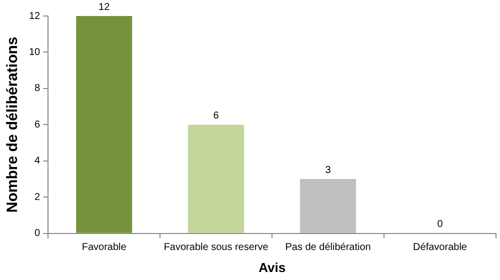 This screenshot has width=500, height=280. I want to click on data-label: 6, so click(216, 116).